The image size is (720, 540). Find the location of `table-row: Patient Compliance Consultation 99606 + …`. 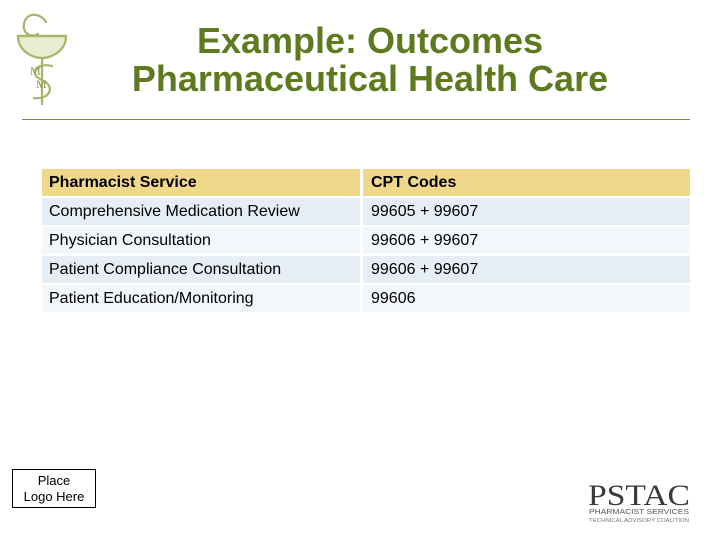

table-row: Patient Compliance Consultation 99606 + … is located at coordinates (366, 269).